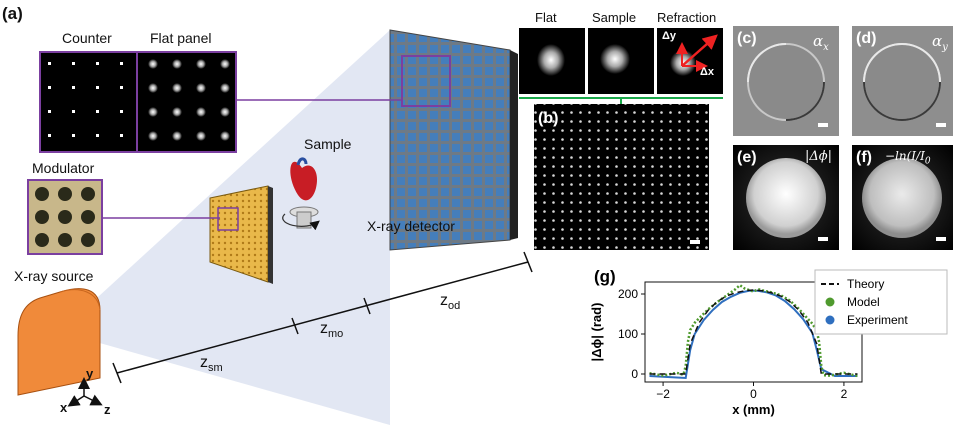  Describe the element at coordinates (138, 102) in the screenshot. I see `counter-flat-inset` at that location.